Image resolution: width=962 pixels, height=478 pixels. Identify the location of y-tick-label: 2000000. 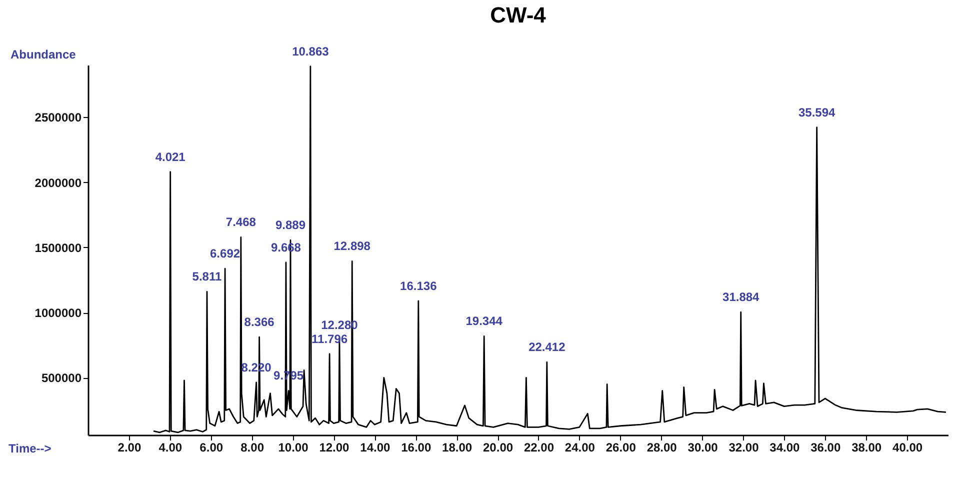
(58, 183).